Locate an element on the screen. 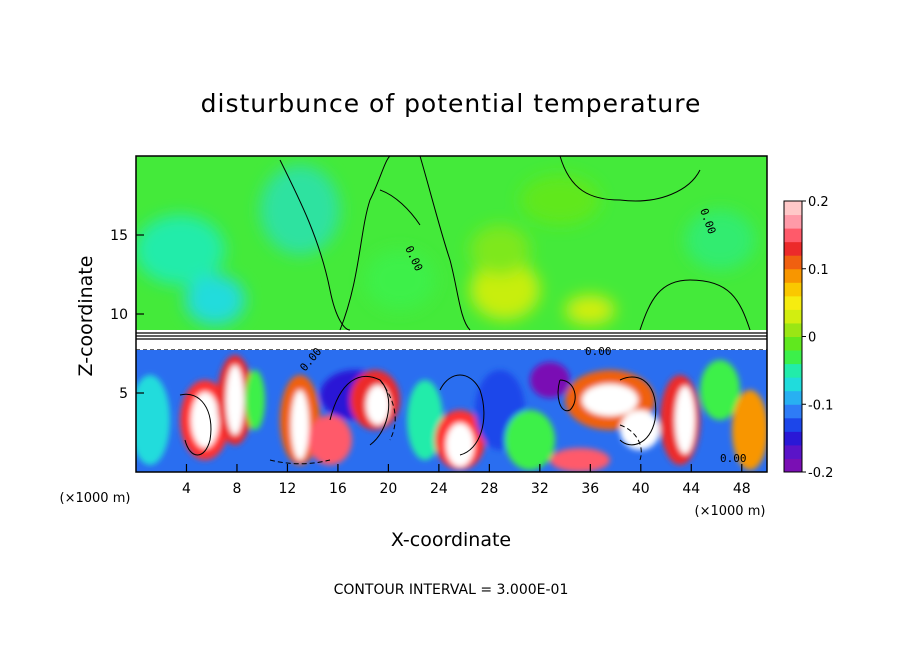 This screenshot has height=654, width=904. chart-title: disturbunce of potential temperature is located at coordinates (451, 103).